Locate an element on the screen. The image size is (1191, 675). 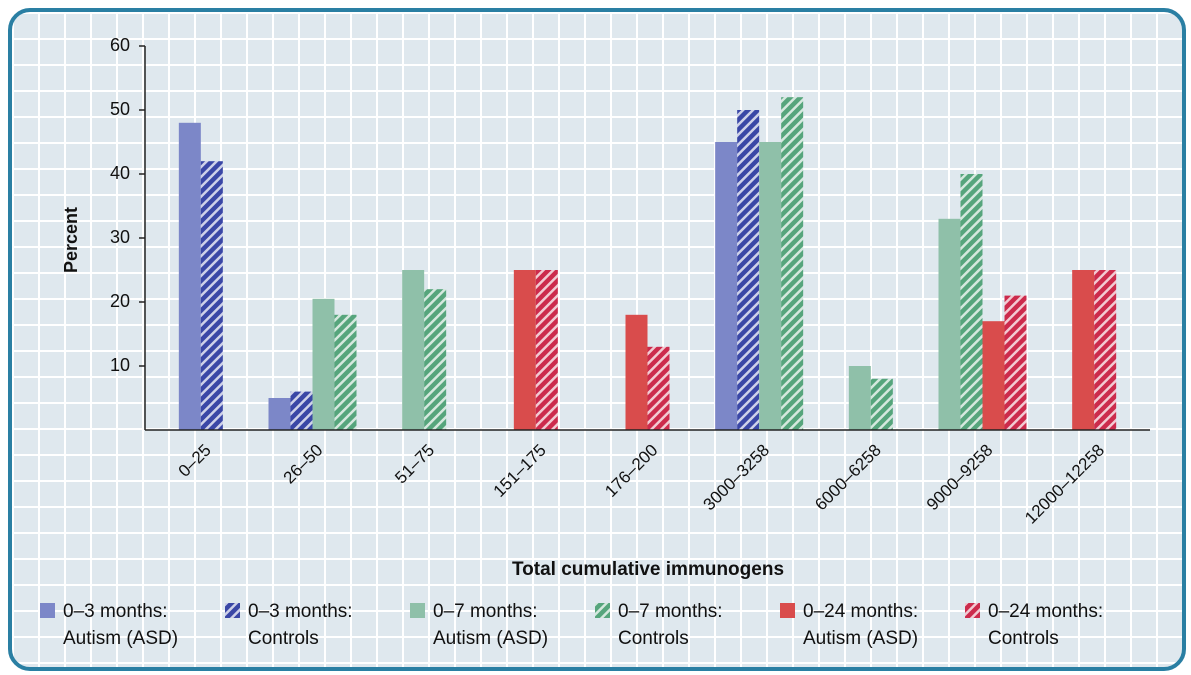
x-tick-label: 12000–12258 is located at coordinates (1064, 484).